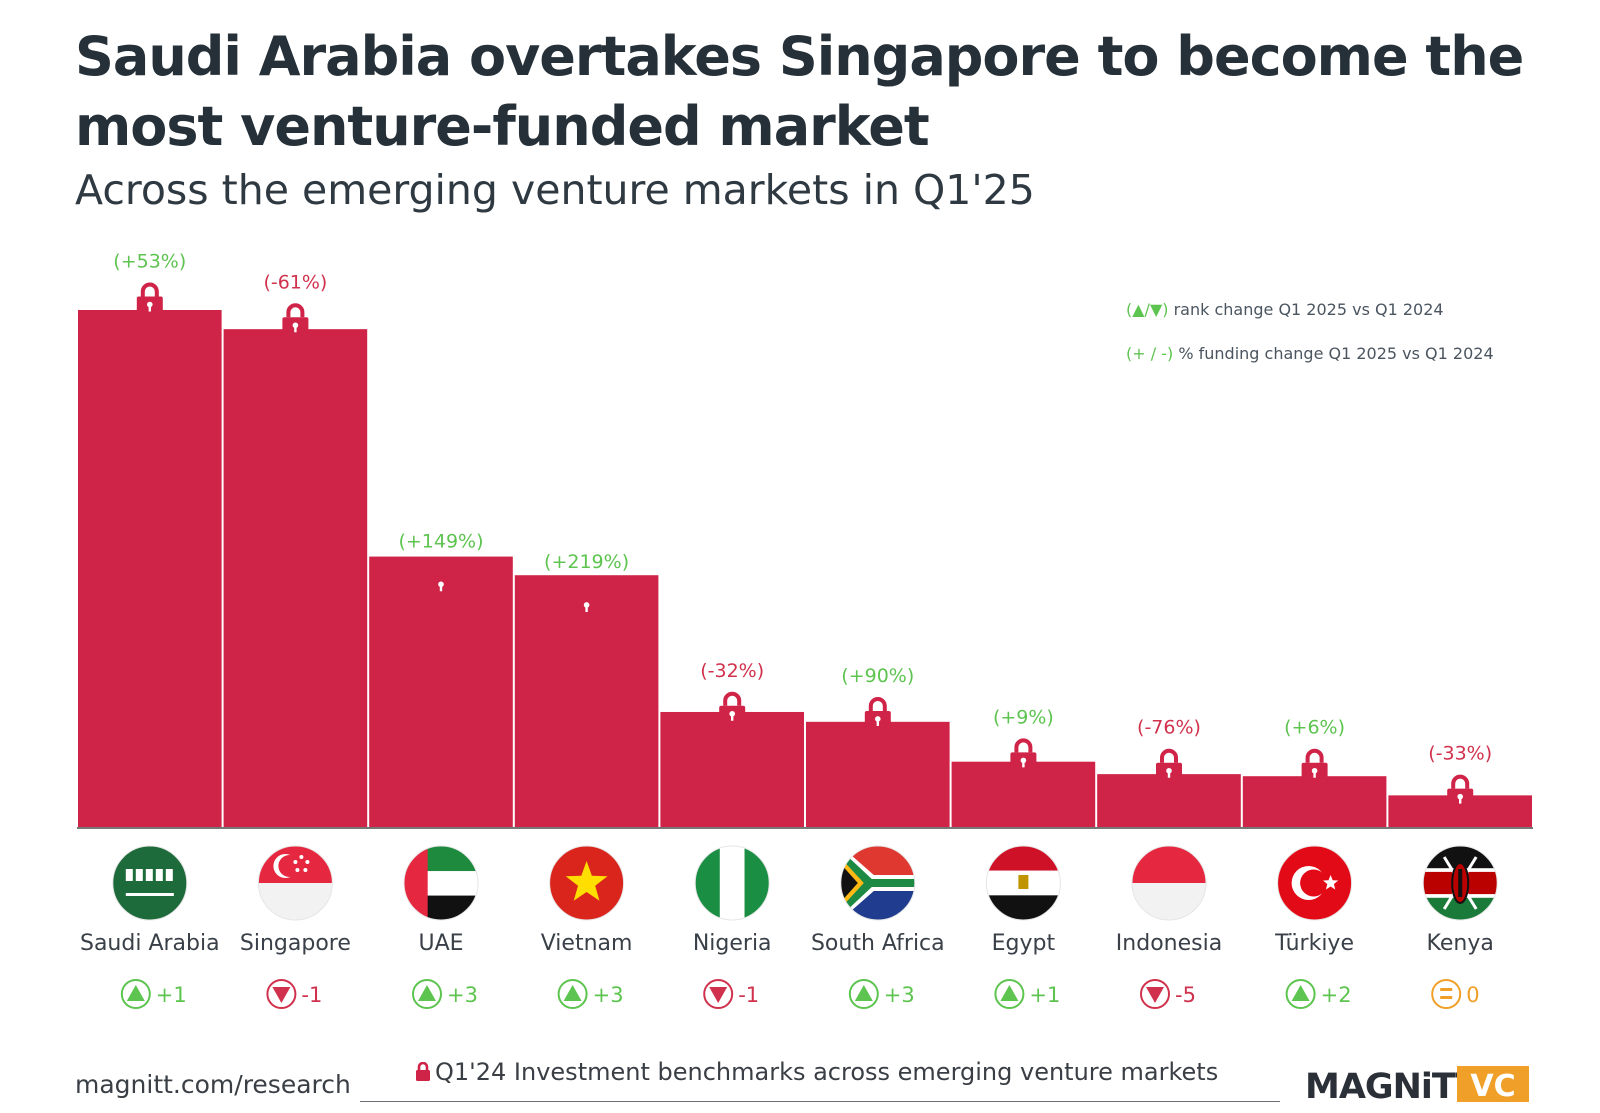  Describe the element at coordinates (1149, 353) in the screenshot. I see `legend-funding-symbols: + / -` at that location.